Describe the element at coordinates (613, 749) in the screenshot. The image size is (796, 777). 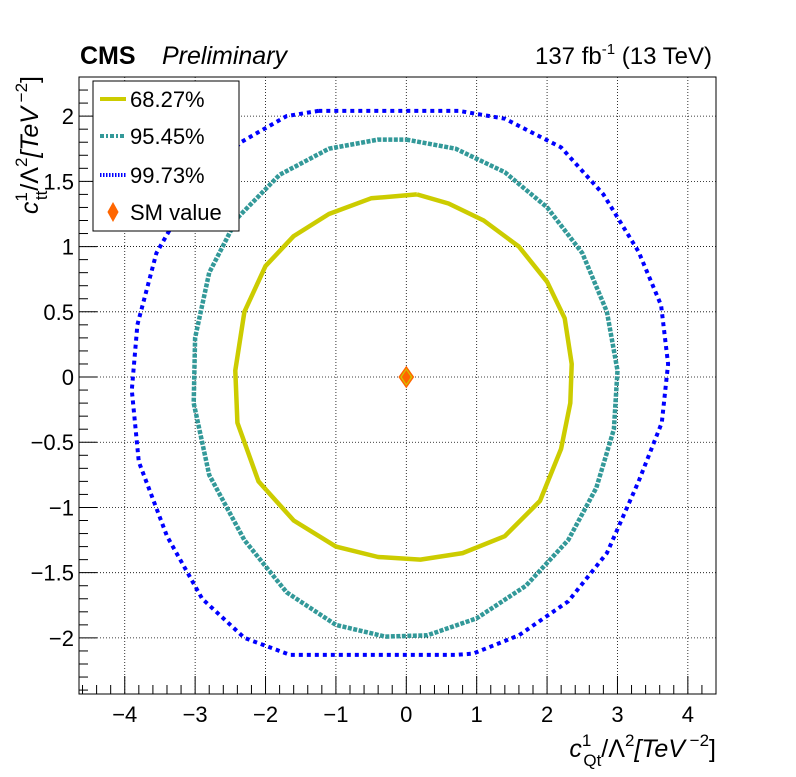
I see `x-title-mid: /Λ` at that location.